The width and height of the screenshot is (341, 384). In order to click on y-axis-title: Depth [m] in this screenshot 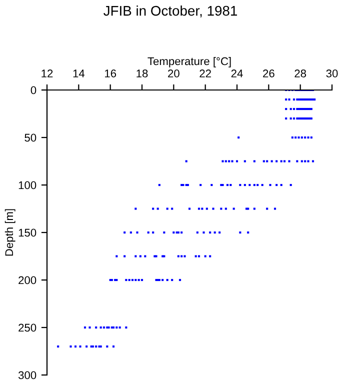, I will do `click(10, 232)`.